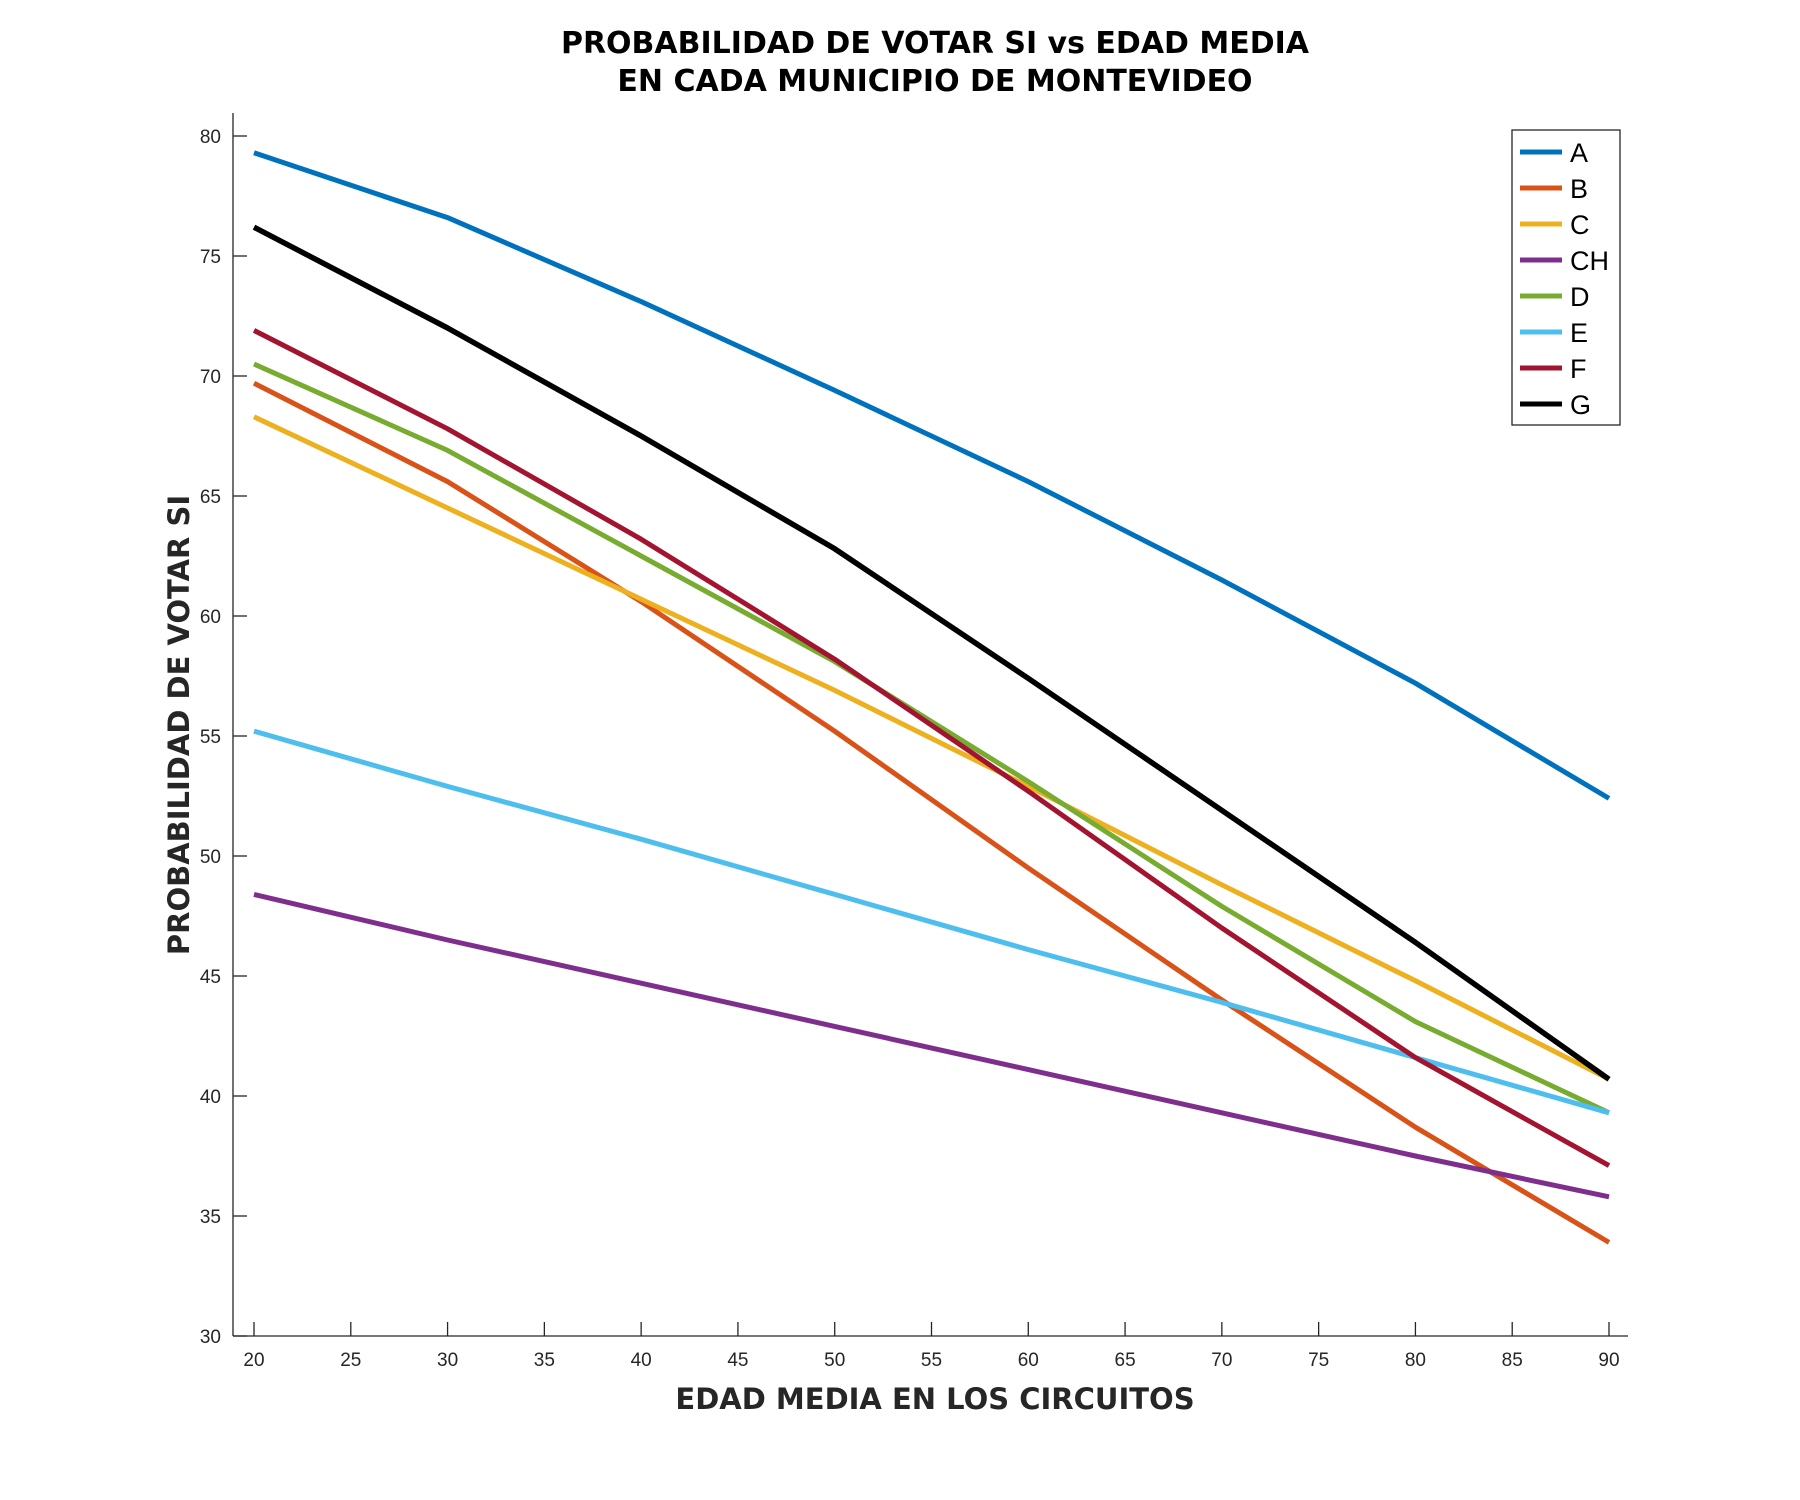 This screenshot has height=1500, width=1800. What do you see at coordinates (1579, 333) in the screenshot?
I see `legend-label-e: E` at bounding box center [1579, 333].